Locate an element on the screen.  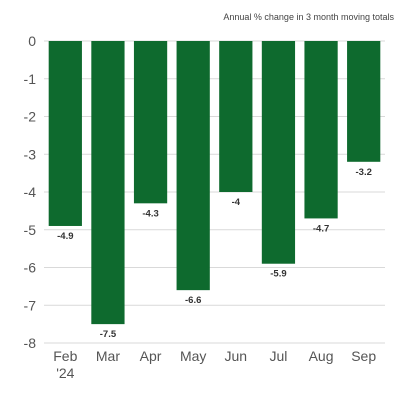
x-tick-label: May is located at coordinates (193, 356).